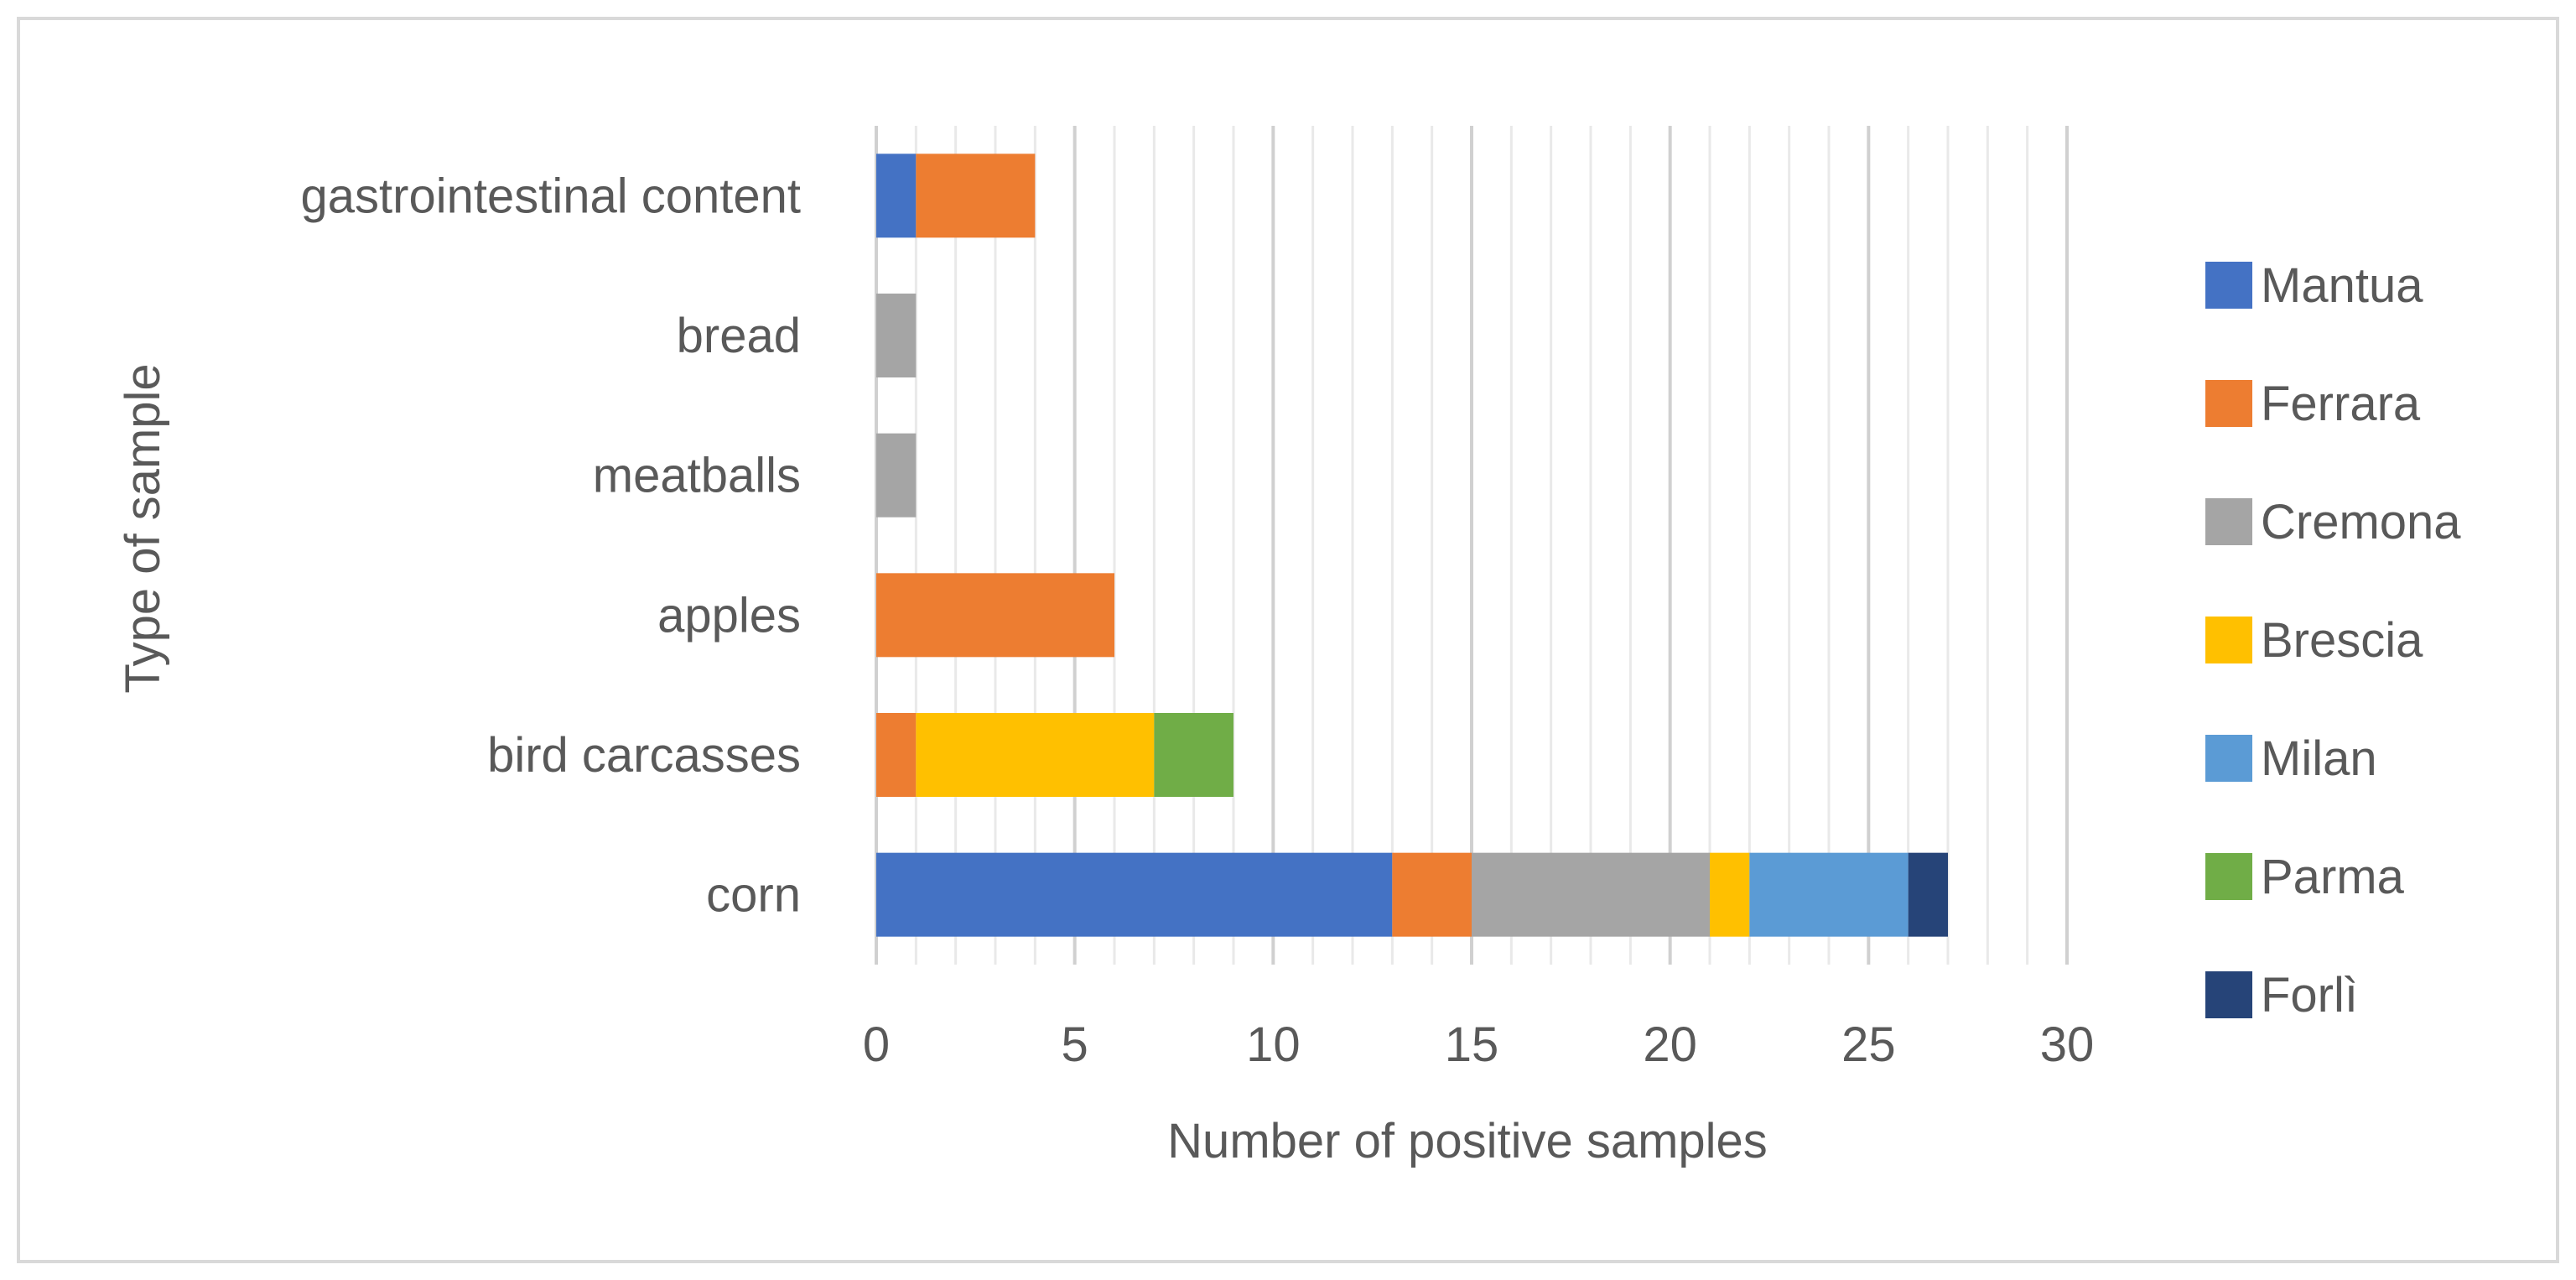 The height and width of the screenshot is (1280, 2576). Describe the element at coordinates (1670, 1044) in the screenshot. I see `x-tick-label: 20` at that location.